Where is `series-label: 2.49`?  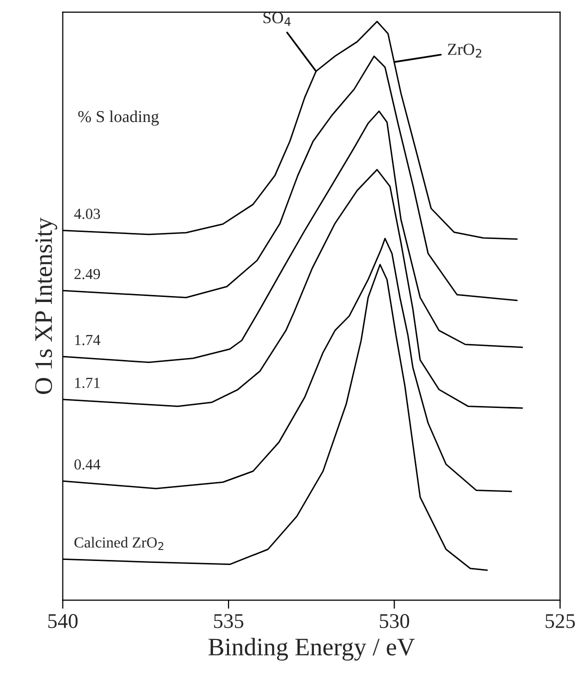 series-label: 2.49 is located at coordinates (87, 274).